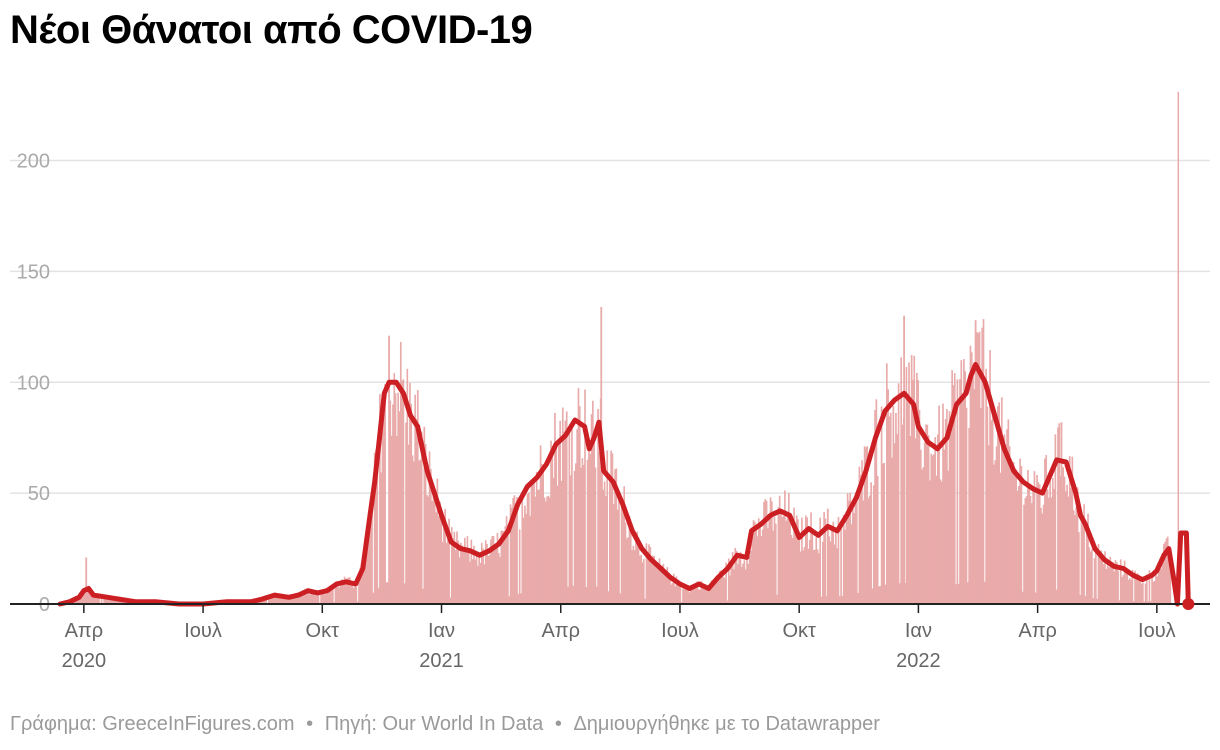 The width and height of the screenshot is (1220, 750). What do you see at coordinates (33, 383) in the screenshot?
I see `y-axis-ticks: 050100150200` at bounding box center [33, 383].